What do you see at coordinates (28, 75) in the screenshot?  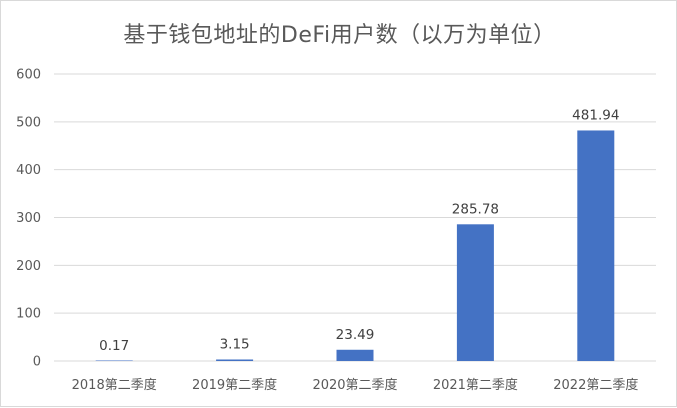 I see `y-tick-label: 600` at bounding box center [28, 75].